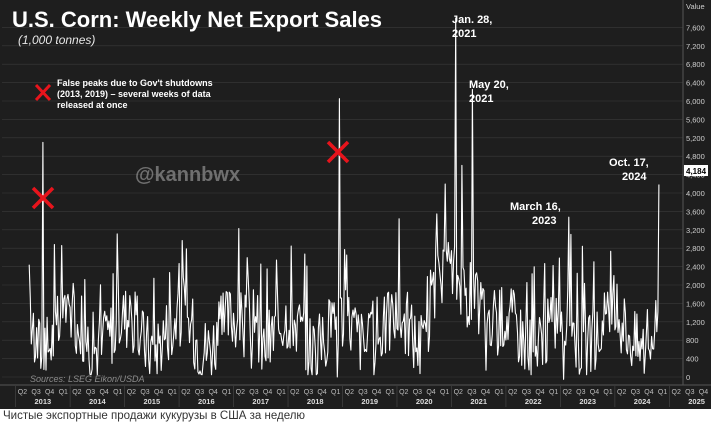  Describe the element at coordinates (695, 230) in the screenshot. I see `y-tick-label: 3,200` at that location.